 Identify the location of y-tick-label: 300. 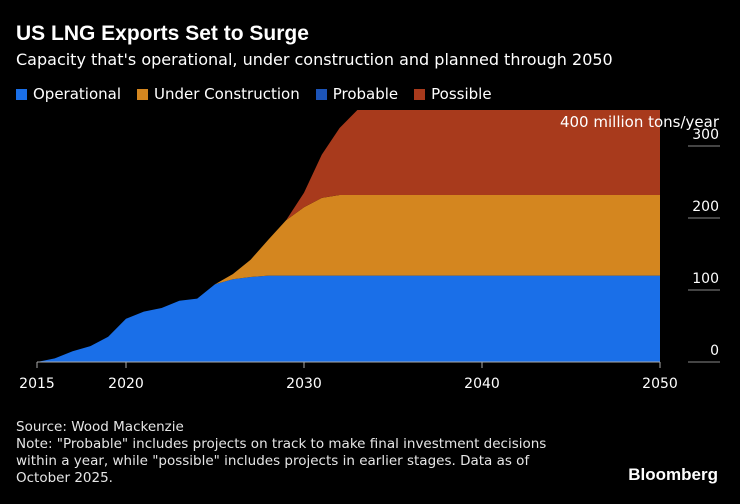
(705, 135).